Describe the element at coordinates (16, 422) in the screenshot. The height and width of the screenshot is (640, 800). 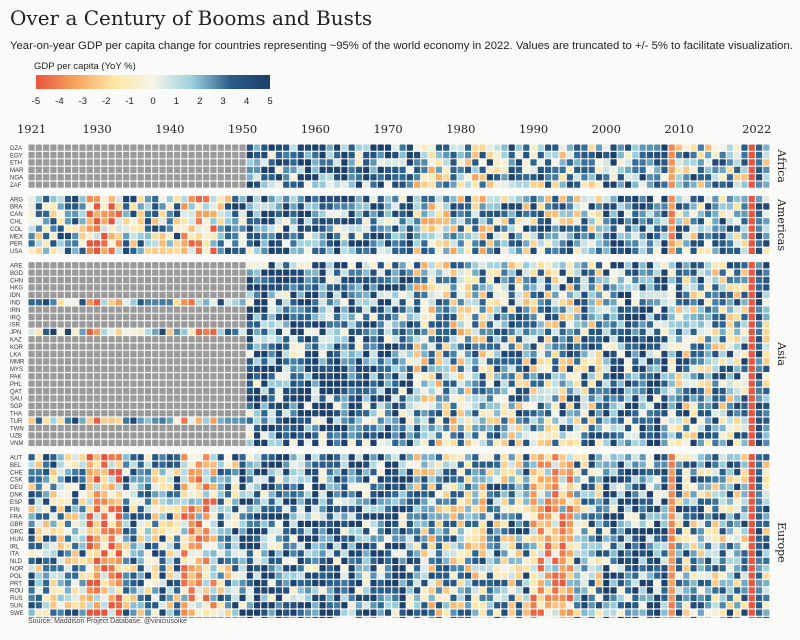
I see `country-label: TUR` at that location.